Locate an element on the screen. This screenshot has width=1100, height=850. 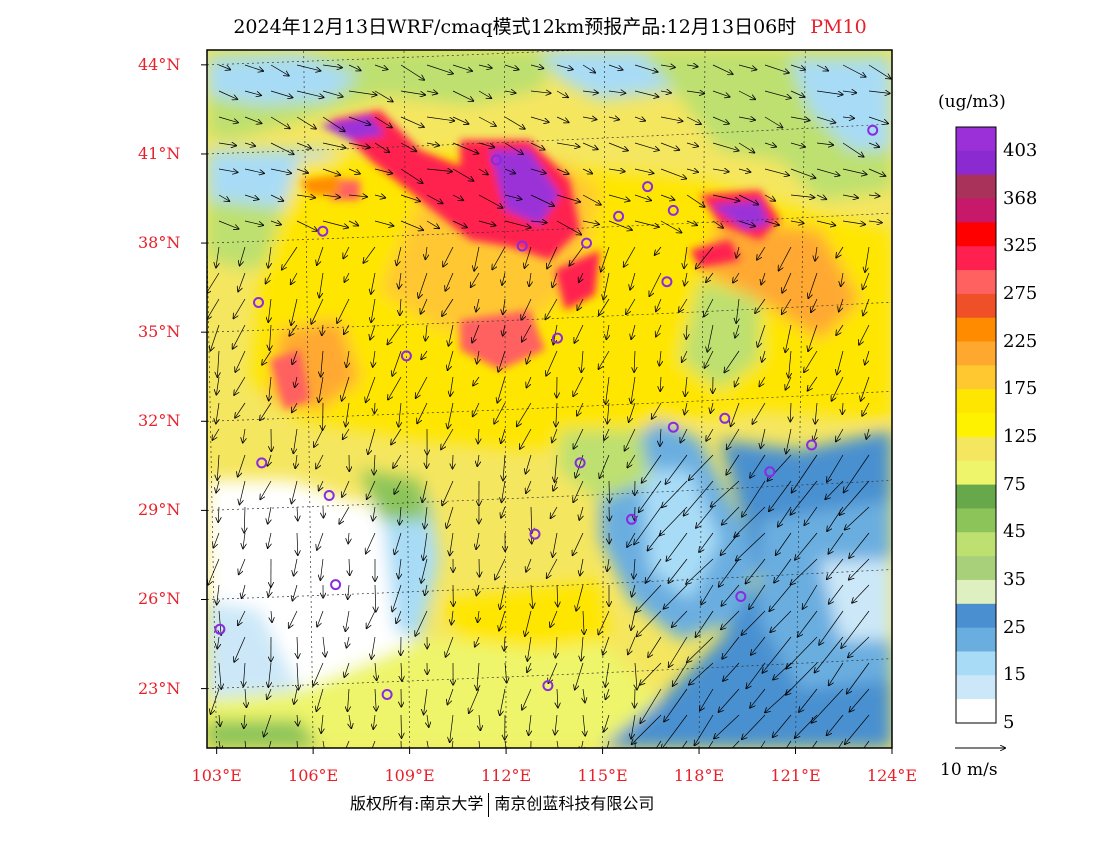
legend-frame is located at coordinates (976, 425).